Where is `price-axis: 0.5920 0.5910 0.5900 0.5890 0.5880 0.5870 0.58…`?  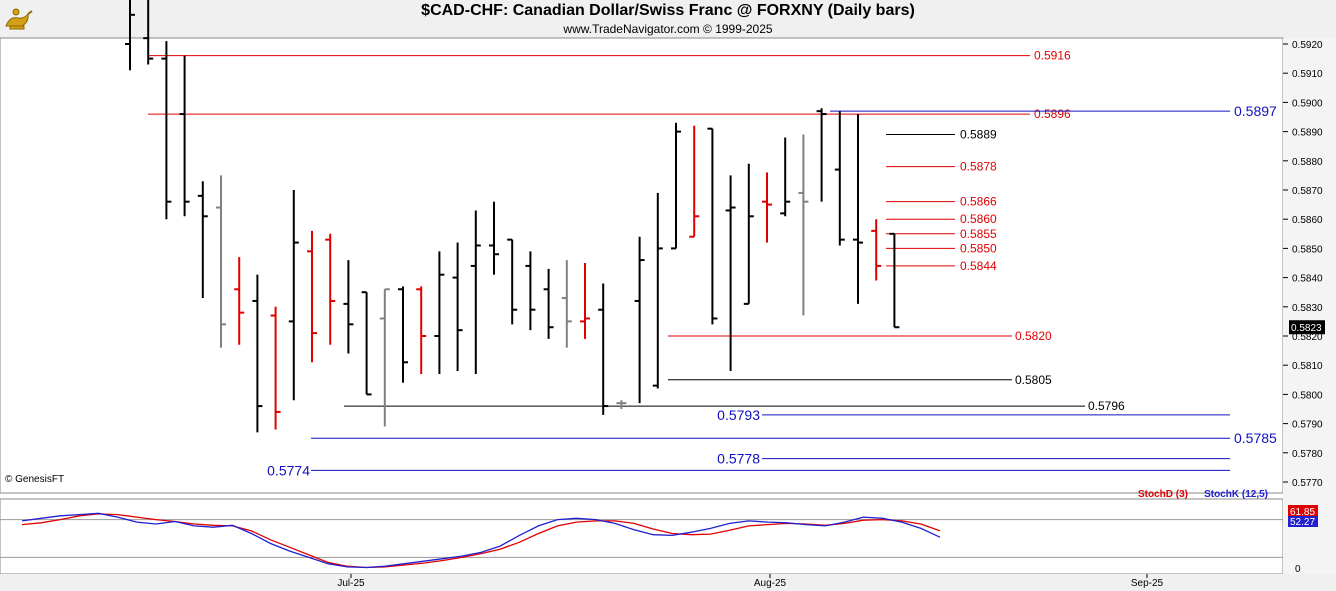
price-axis: 0.5920 0.5910 0.5900 0.5890 0.5880 0.5870 0.58… is located at coordinates (1304, 264).